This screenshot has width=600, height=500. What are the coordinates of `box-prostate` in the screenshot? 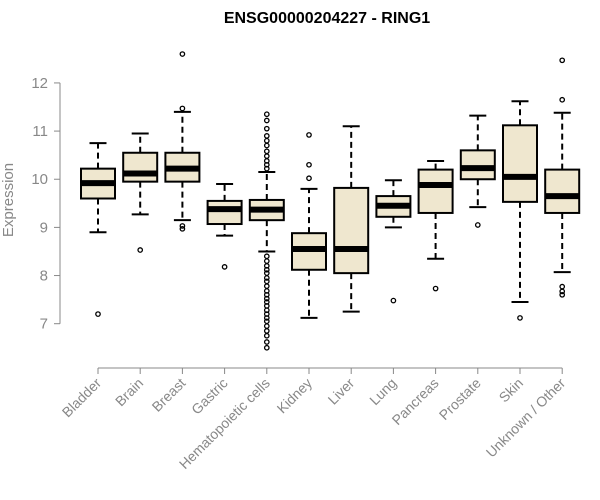 It's located at (477, 171).